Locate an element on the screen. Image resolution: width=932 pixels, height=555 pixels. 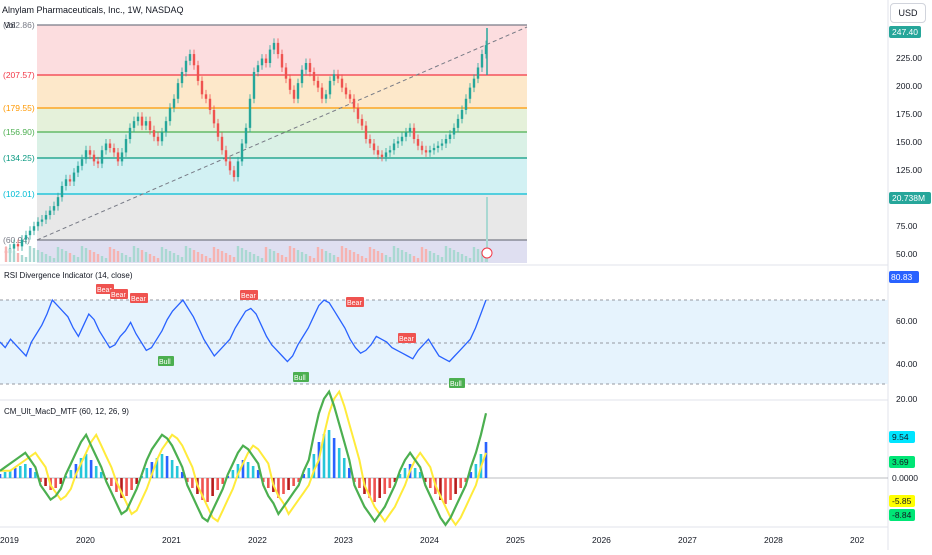
bull-signal is located at coordinates (301, 377).